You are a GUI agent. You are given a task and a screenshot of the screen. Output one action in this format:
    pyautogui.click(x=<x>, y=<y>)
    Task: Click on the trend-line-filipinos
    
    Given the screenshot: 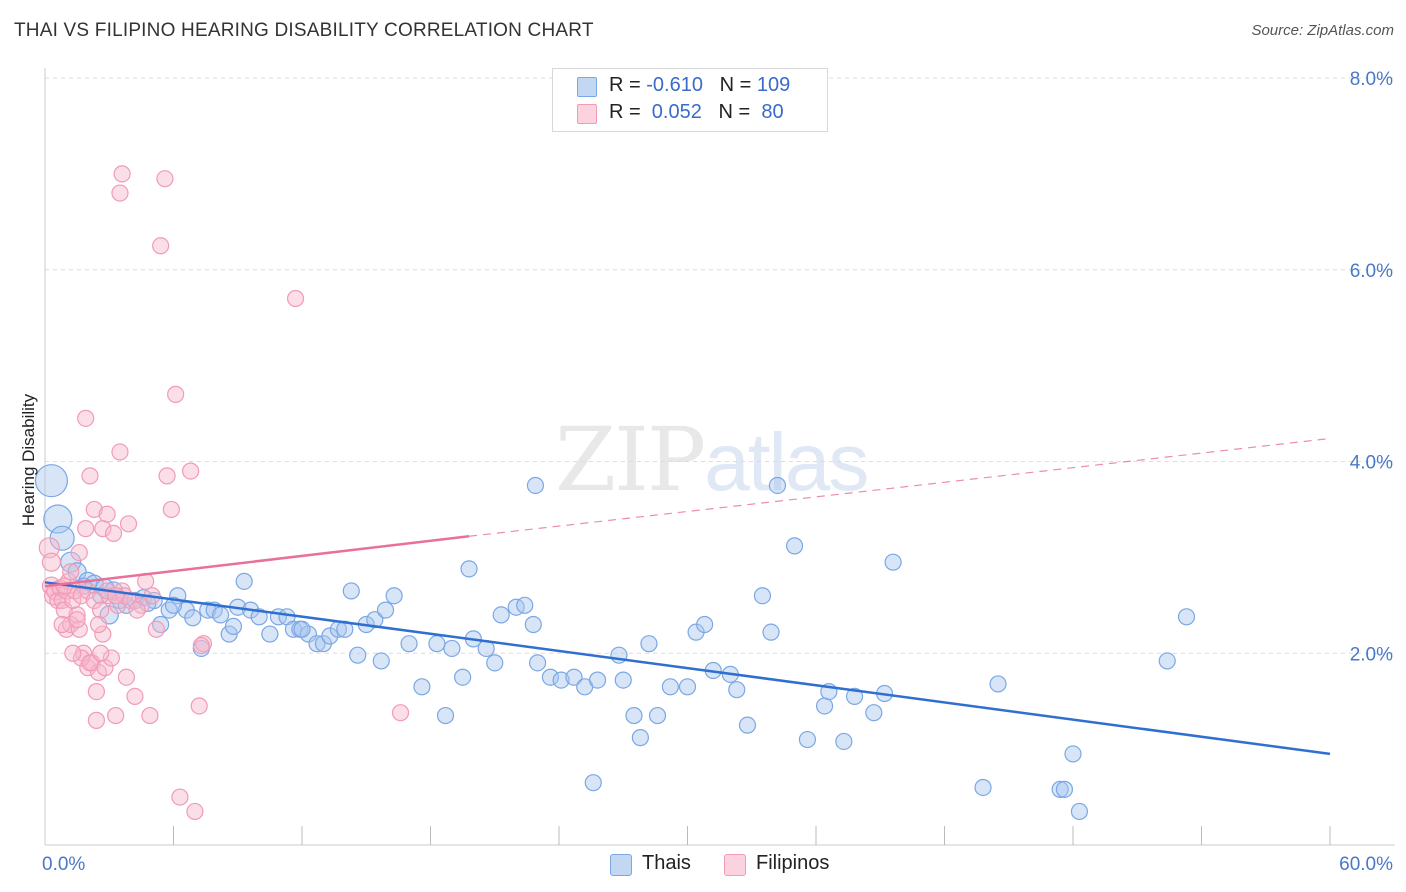 What is the action you would take?
    pyautogui.click(x=257, y=561)
    